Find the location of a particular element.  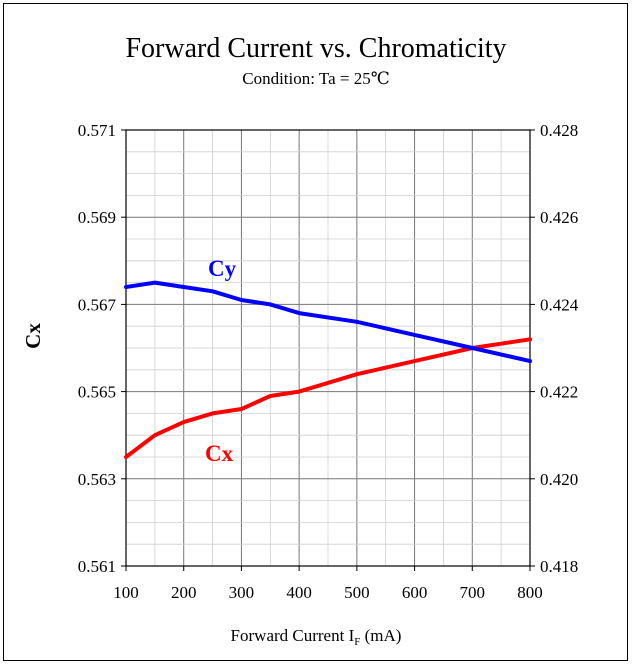

y-axis-label: Cx is located at coordinates (33, 336).